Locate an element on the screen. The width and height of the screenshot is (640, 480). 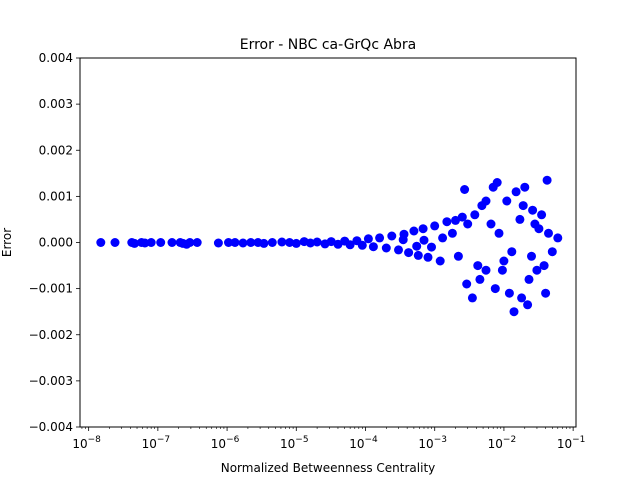
x-tick-label: 10⁻⁶ is located at coordinates (225, 443).